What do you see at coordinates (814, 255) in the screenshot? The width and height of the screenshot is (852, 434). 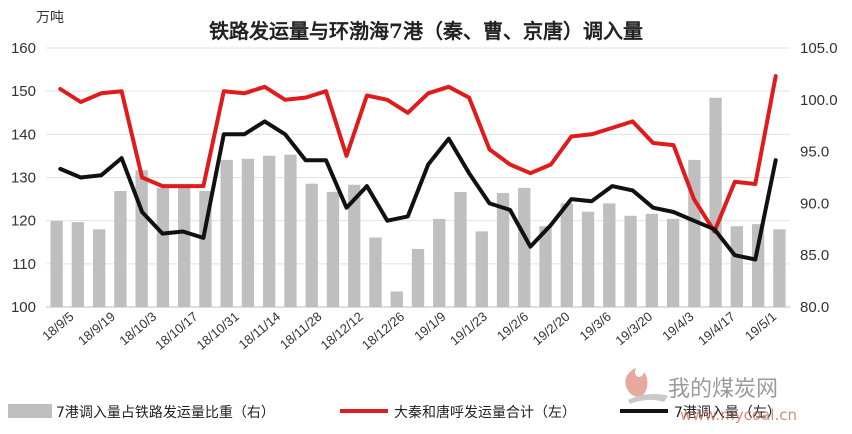 I see `right-tick-label: 85.0` at bounding box center [814, 255].